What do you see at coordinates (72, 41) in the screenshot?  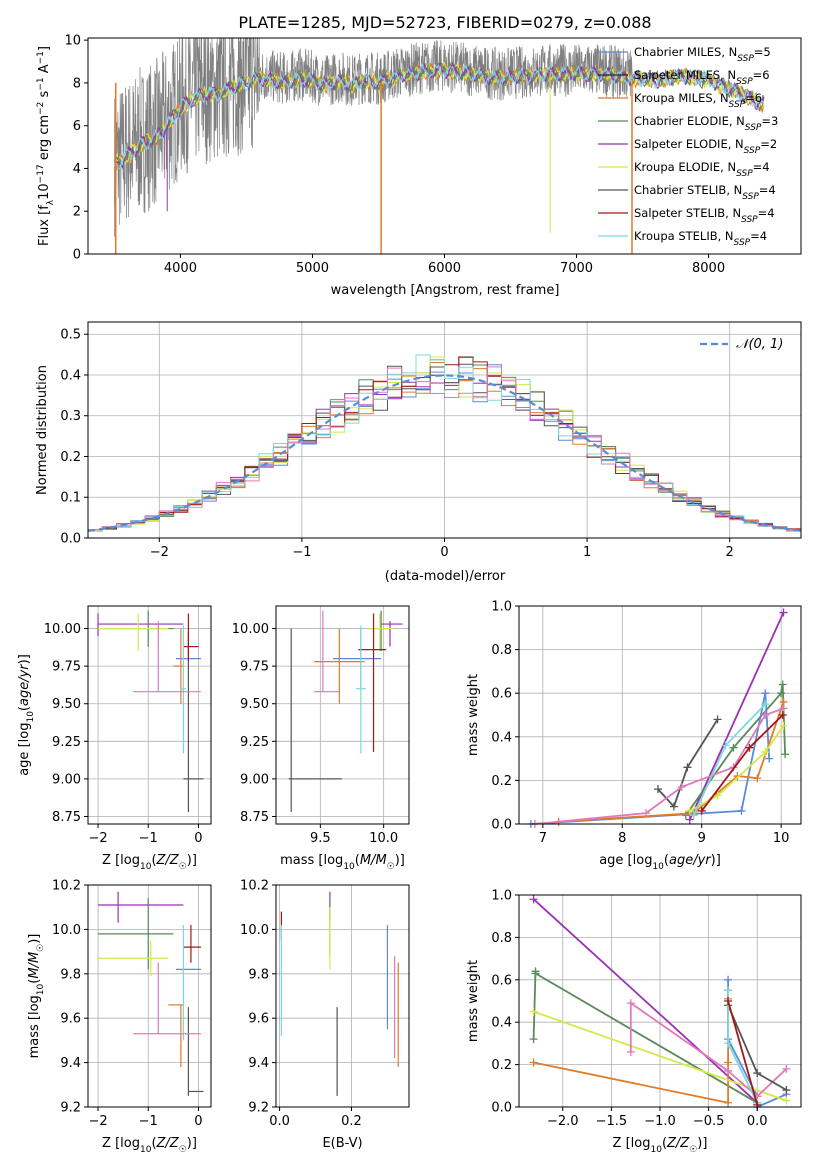 I see `y-tick-label: 10` at bounding box center [72, 41].